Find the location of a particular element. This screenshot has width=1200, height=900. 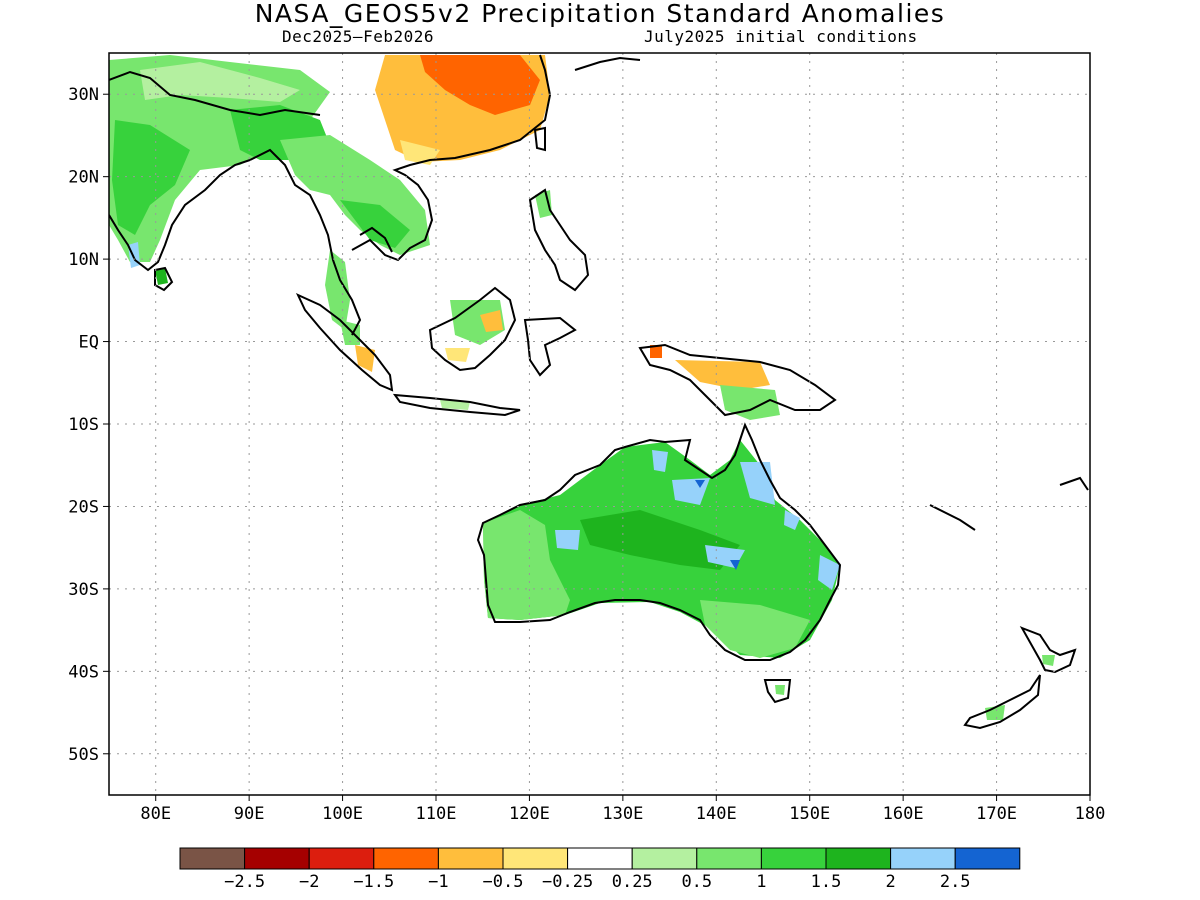

tasmania-positive is located at coordinates (780, 690).